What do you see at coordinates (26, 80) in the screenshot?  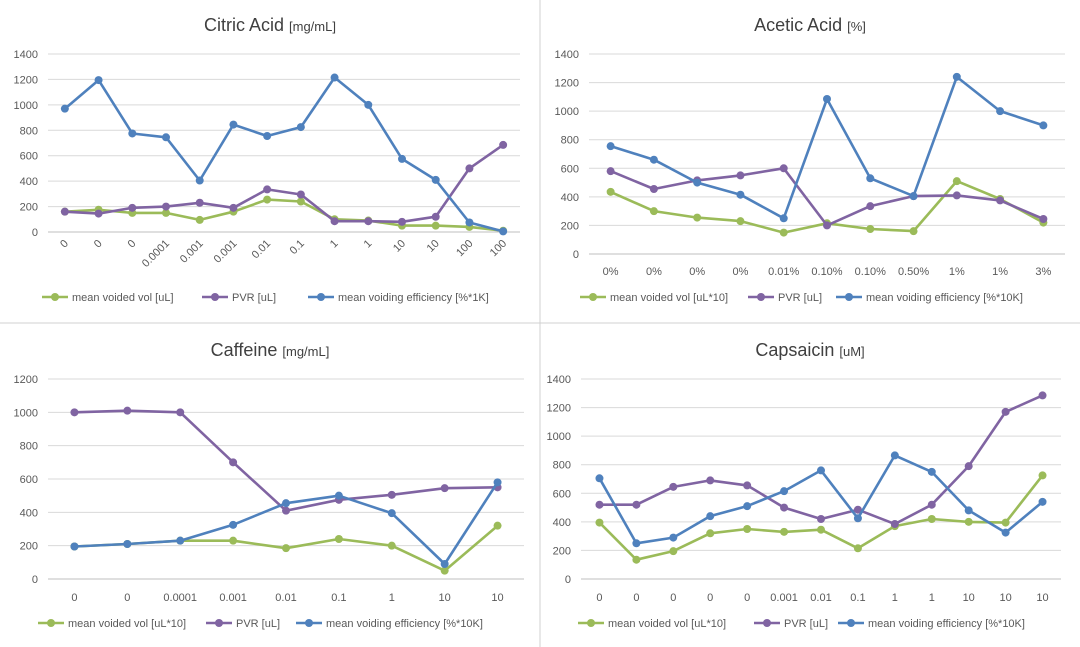 I see `y-tick-label: 1200` at bounding box center [26, 80].